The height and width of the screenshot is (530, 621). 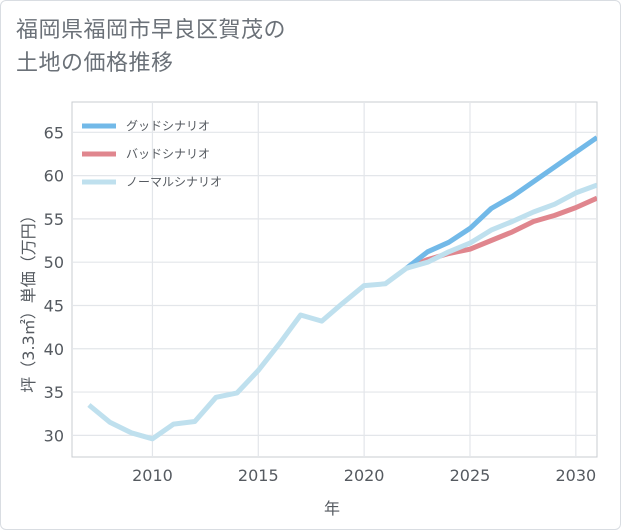 I want to click on y-tick-label: 40, so click(x=54, y=349).